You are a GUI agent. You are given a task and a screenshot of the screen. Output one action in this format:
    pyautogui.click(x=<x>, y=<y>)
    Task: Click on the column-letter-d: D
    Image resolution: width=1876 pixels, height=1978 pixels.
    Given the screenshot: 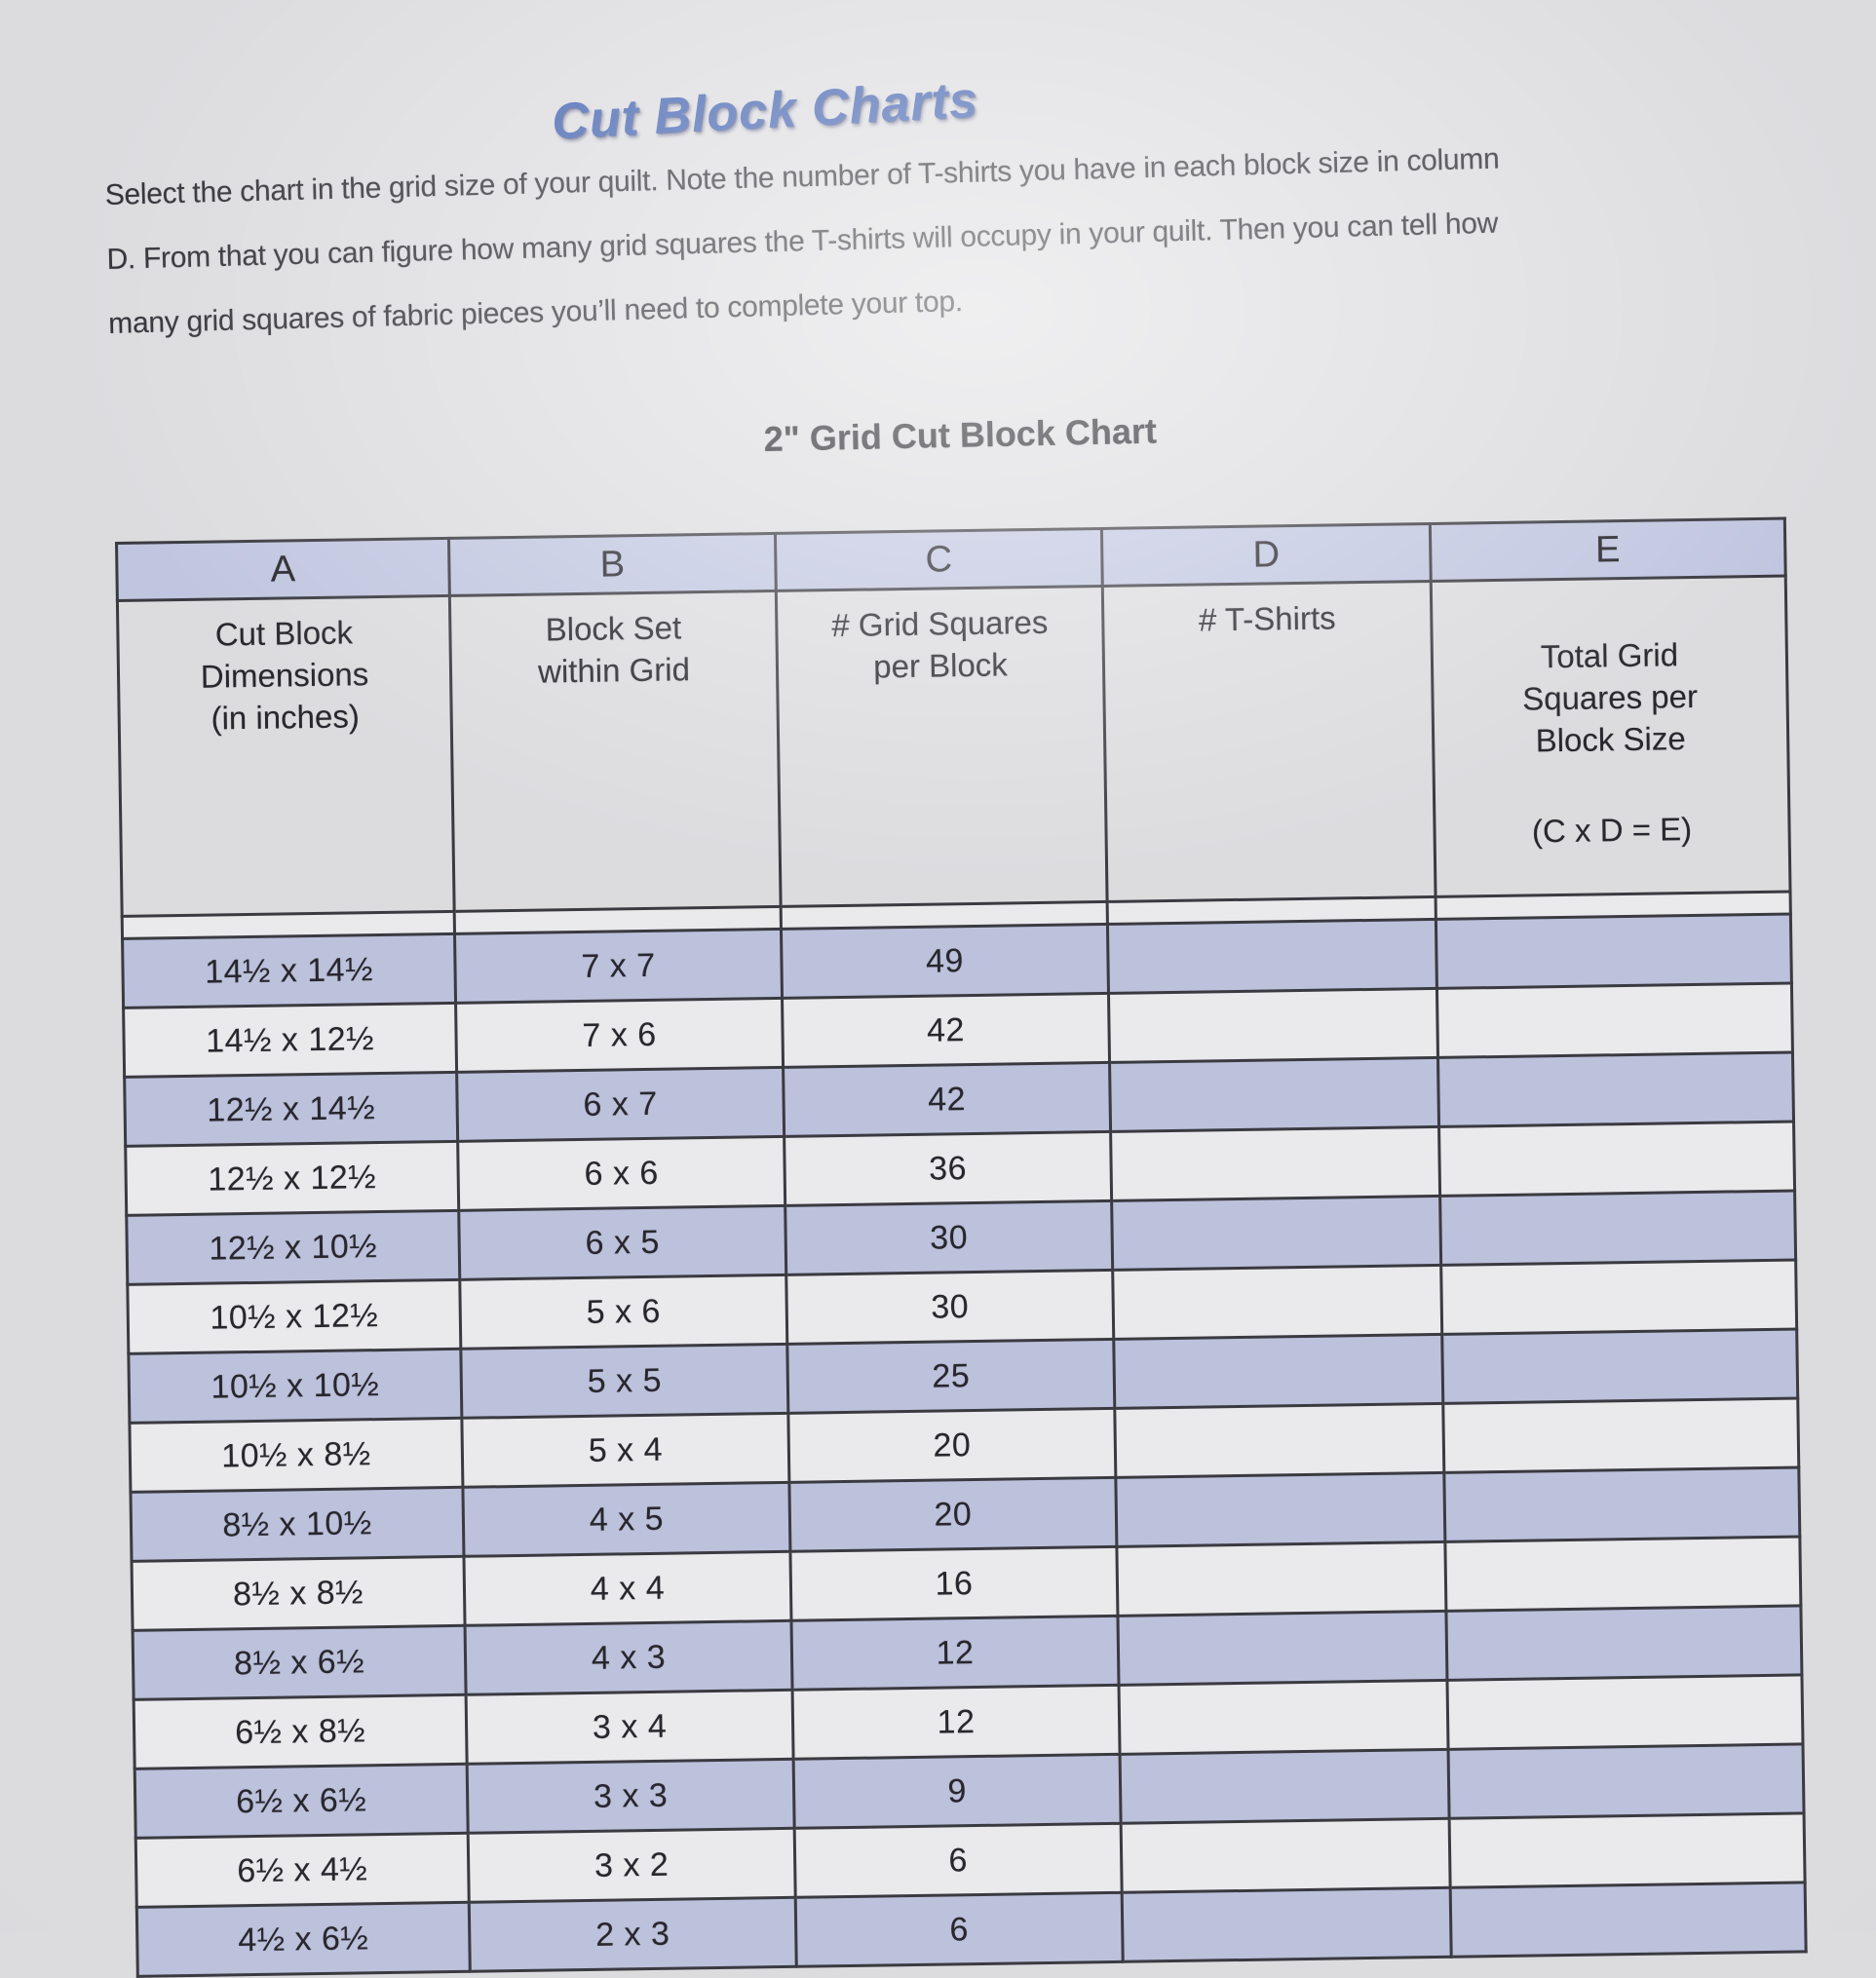 What is the action you would take?
    pyautogui.click(x=1266, y=555)
    